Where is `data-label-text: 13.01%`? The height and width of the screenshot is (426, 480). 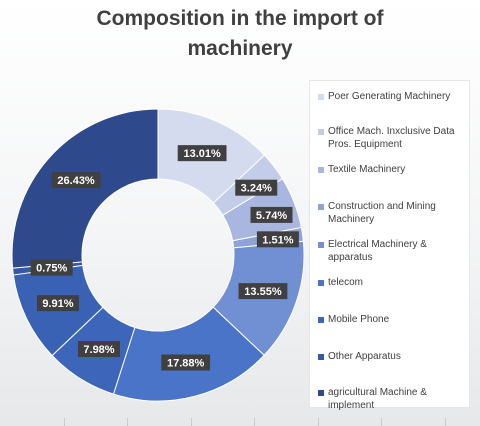
data-label-text: 13.01% is located at coordinates (202, 154).